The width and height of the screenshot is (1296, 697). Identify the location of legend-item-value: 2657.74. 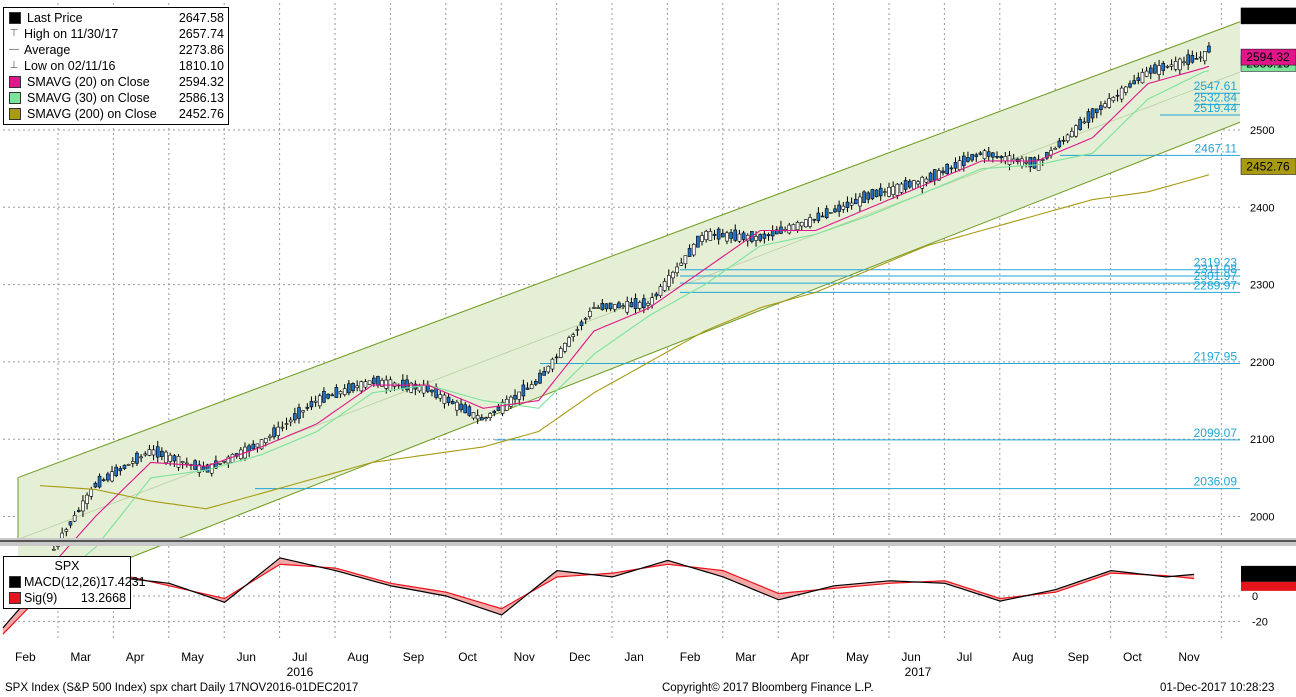
(201, 34).